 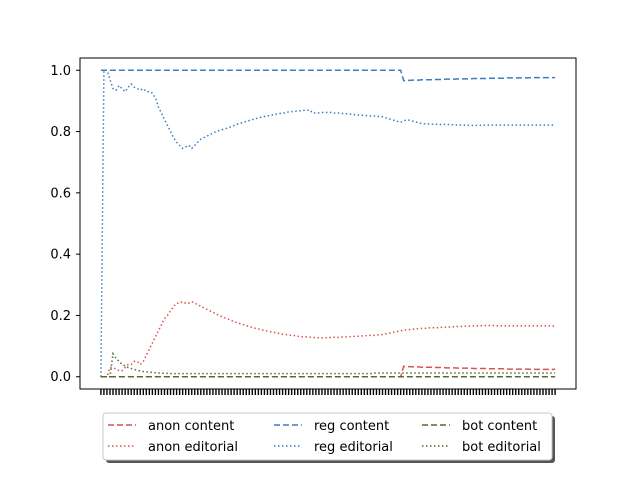 I want to click on series-line-reg-content, so click(x=328, y=75).